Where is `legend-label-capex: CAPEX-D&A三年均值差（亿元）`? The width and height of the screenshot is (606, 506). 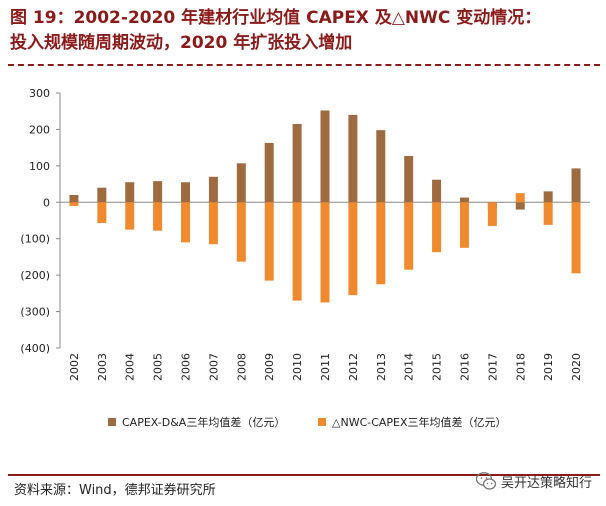
legend-label-capex: CAPEX-D&A三年均值差（亿元） is located at coordinates (204, 422).